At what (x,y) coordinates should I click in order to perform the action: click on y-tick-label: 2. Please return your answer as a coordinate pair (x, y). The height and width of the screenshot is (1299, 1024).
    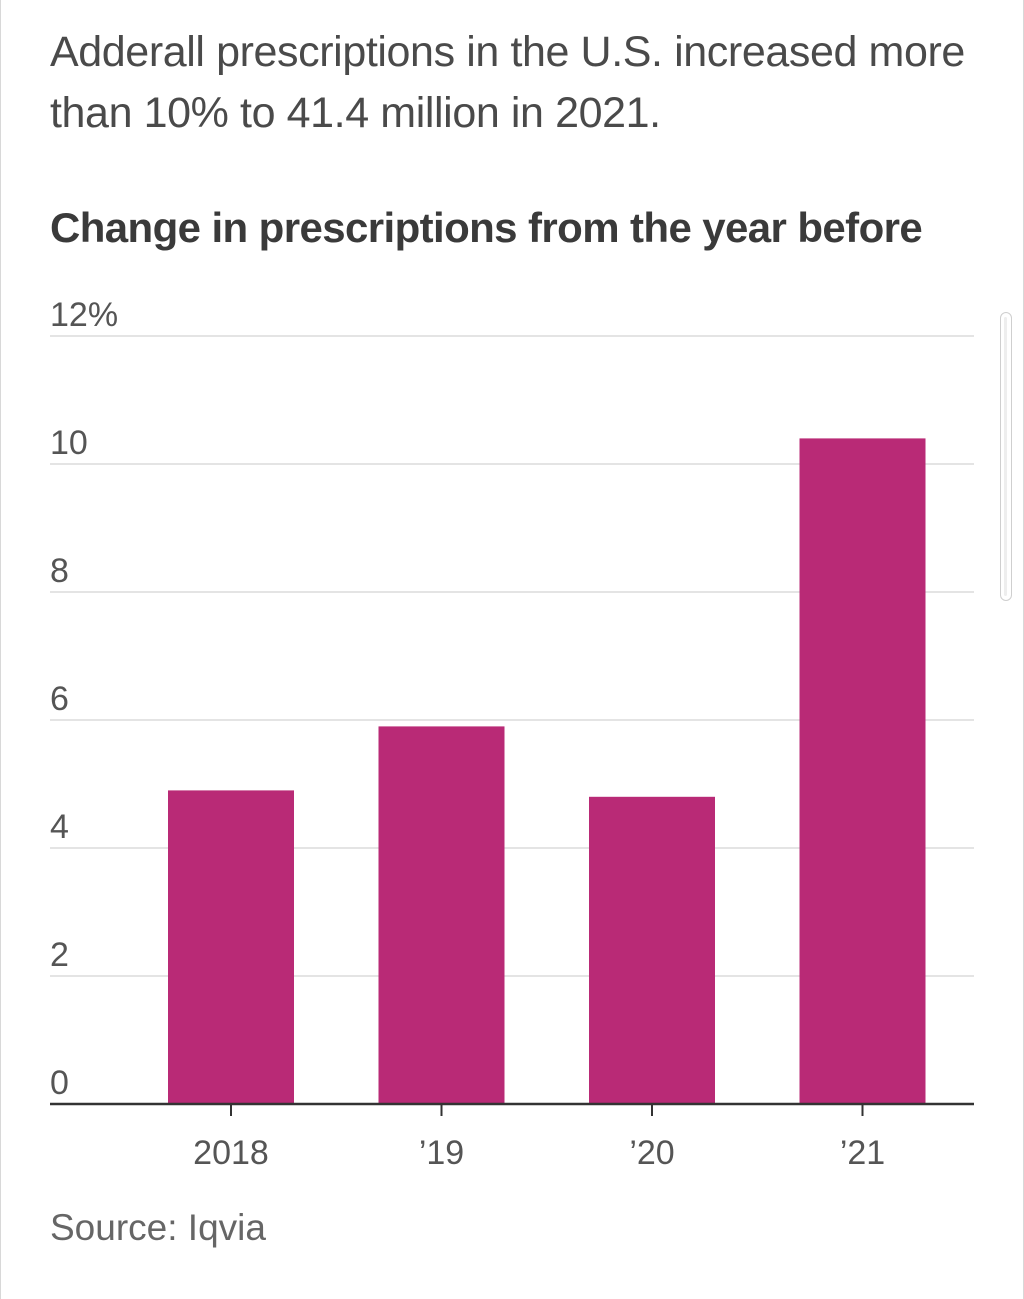
    Looking at the image, I should click on (59, 955).